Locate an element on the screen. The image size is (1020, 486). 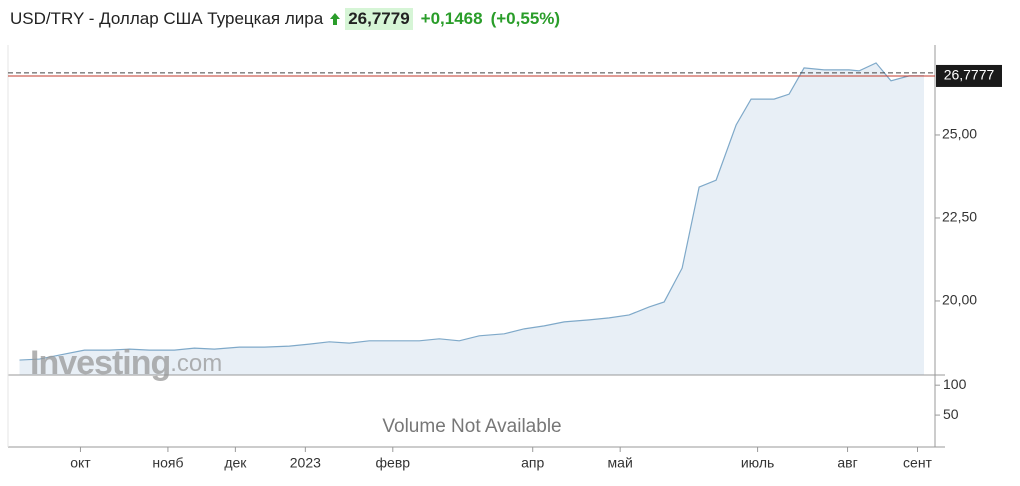
x-tick-label: 2023 is located at coordinates (305, 463).